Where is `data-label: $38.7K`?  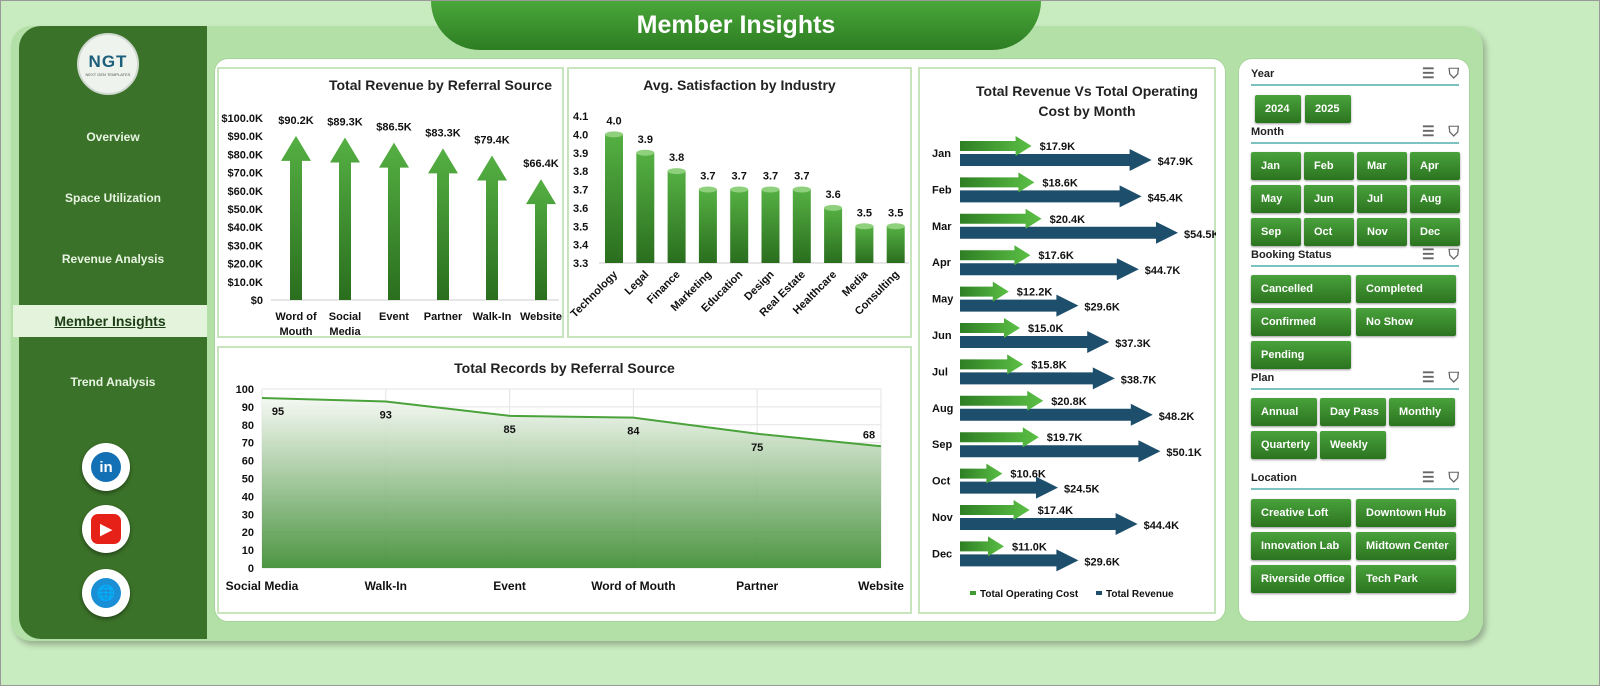
data-label: $38.7K is located at coordinates (1139, 380).